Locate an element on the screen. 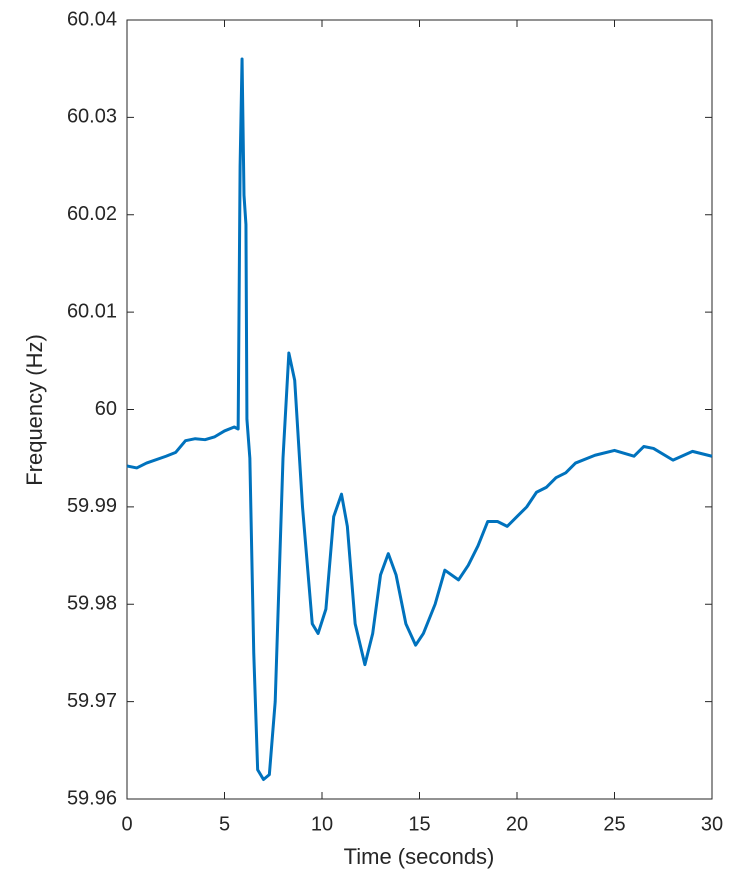  y-tick-label: 59.99 is located at coordinates (92, 506).